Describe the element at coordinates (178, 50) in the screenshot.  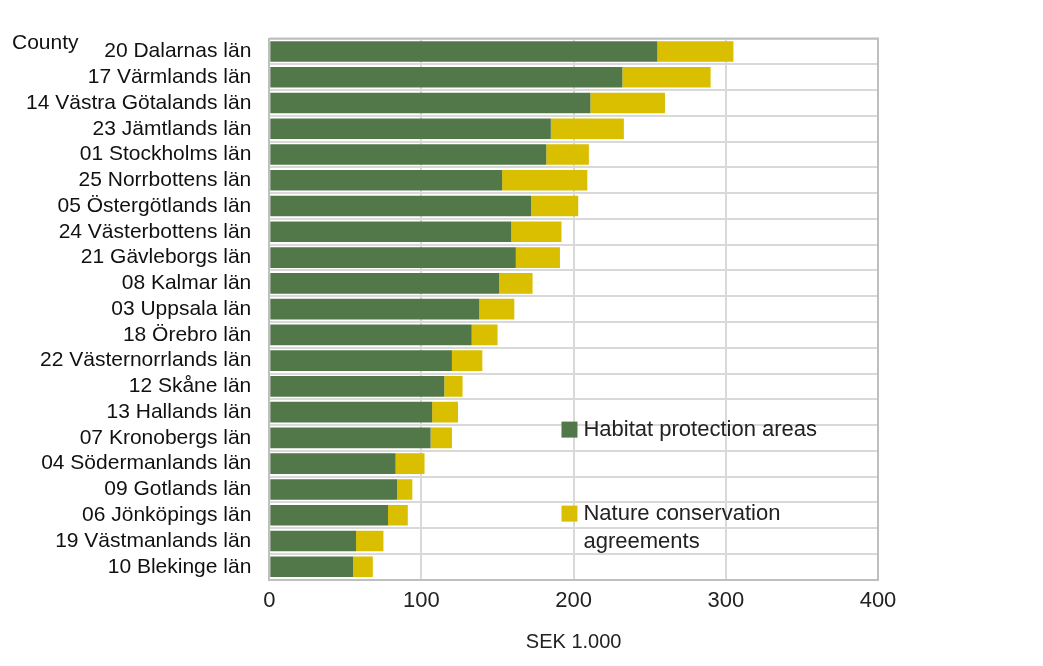
I see `y-tick-label: 20 Dalarnas län` at that location.